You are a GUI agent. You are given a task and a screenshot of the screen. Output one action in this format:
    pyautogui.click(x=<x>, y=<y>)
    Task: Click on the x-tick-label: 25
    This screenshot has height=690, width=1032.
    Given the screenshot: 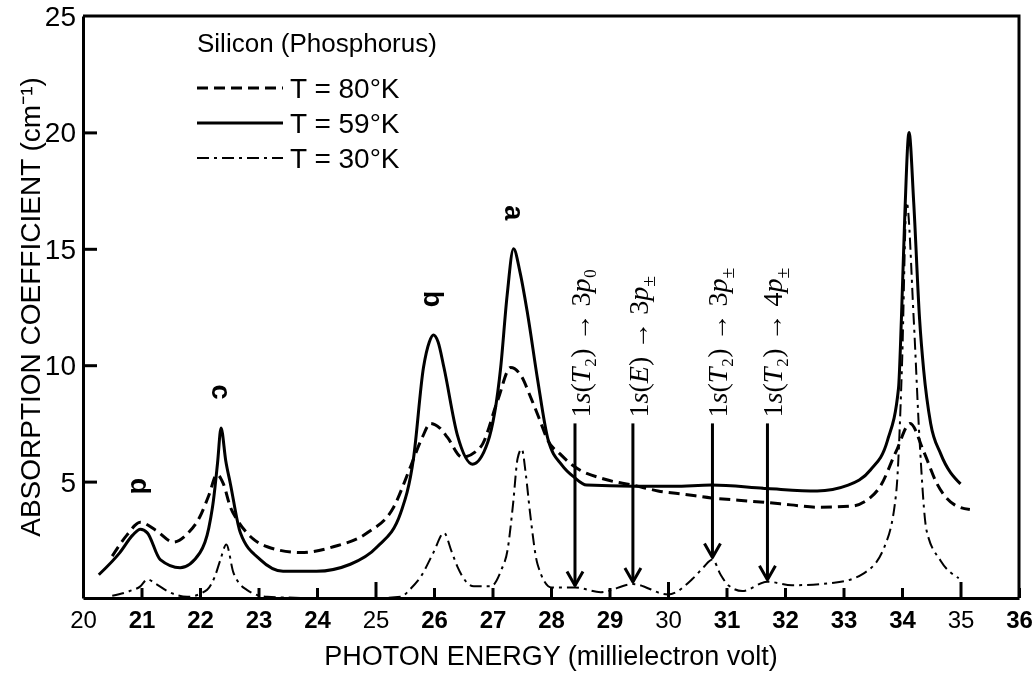 What is the action you would take?
    pyautogui.click(x=376, y=619)
    